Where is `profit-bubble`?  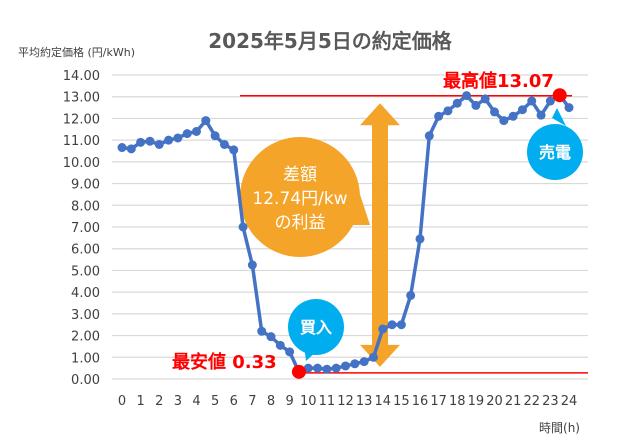 profit-bubble is located at coordinates (300, 197).